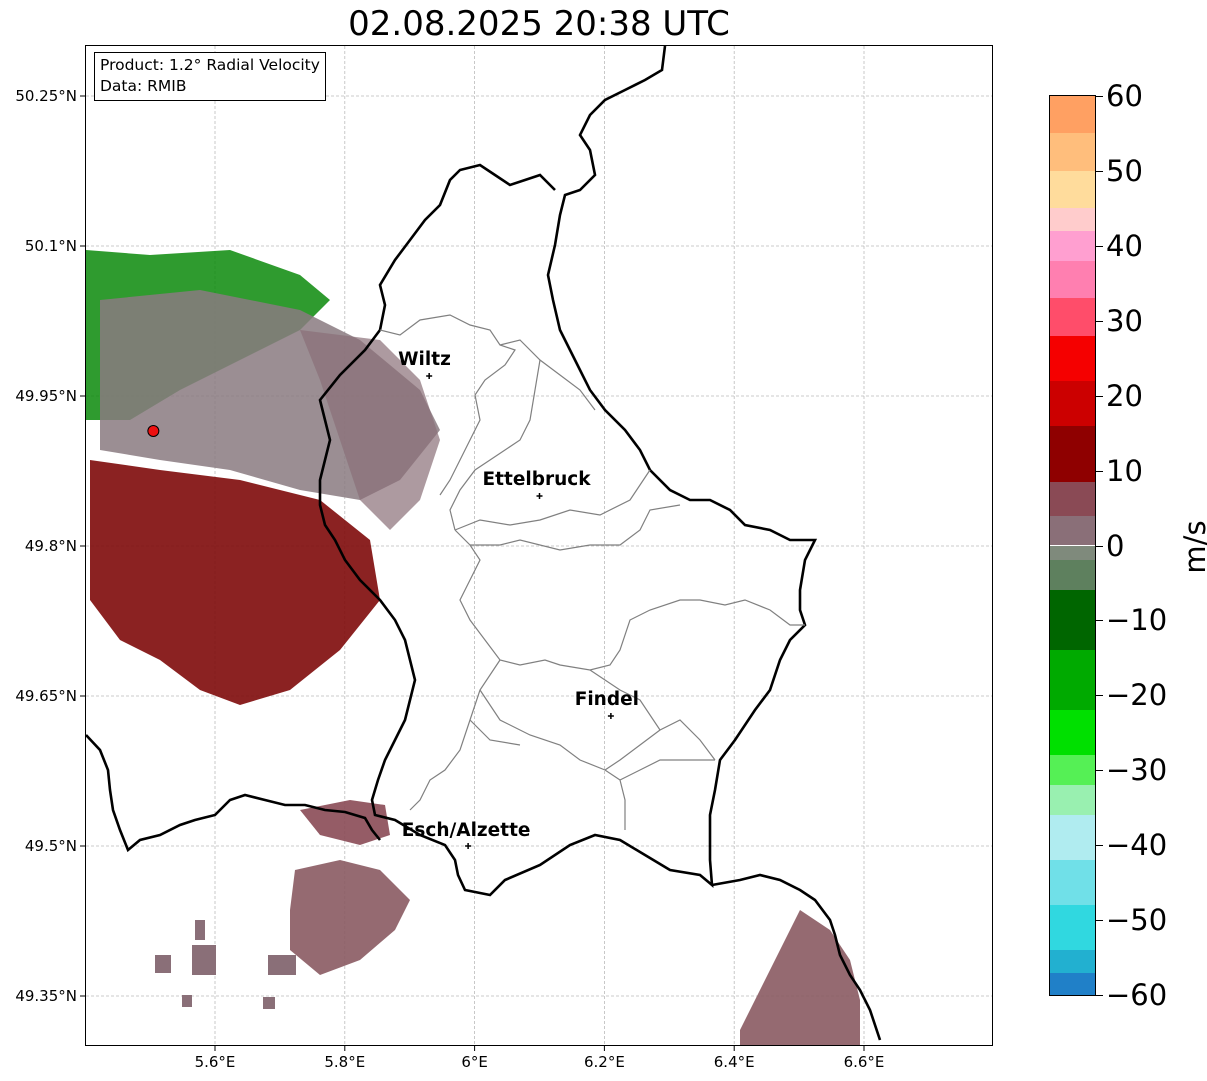 Image resolution: width=1207 pixels, height=1081 pixels. I want to click on info-data-source: Data: RMIB, so click(143, 86).